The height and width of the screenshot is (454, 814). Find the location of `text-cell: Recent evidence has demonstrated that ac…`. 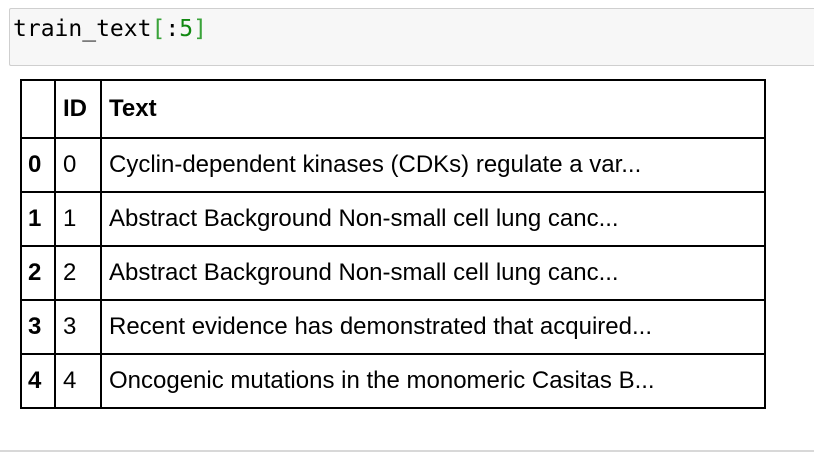

text-cell: Recent evidence has demonstrated that ac… is located at coordinates (433, 327).